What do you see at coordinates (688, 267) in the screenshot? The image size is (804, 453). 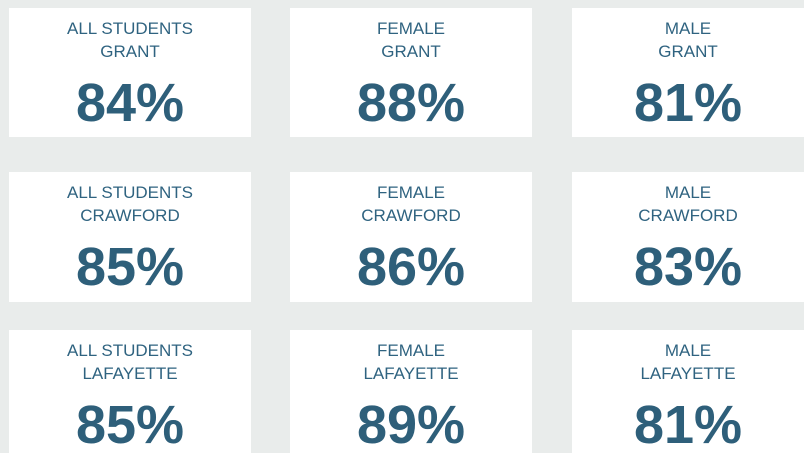 I see `card-value: 83%` at bounding box center [688, 267].